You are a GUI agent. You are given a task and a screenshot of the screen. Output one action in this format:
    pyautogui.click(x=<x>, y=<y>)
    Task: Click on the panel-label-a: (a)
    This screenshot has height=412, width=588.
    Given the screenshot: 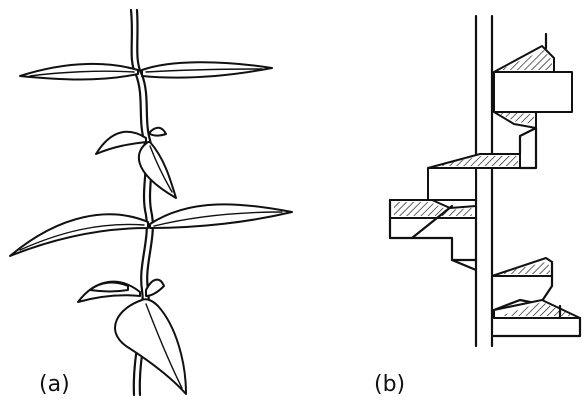 What is the action you would take?
    pyautogui.click(x=54, y=384)
    